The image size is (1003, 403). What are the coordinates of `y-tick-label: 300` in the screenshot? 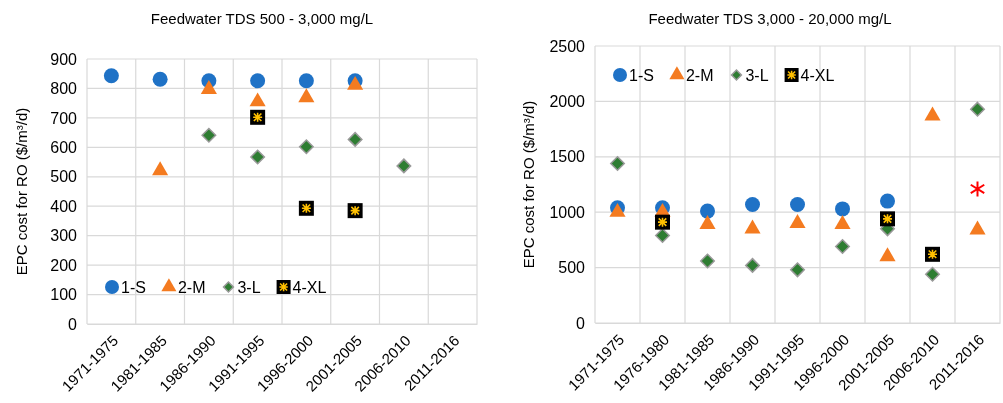 It's located at (64, 236).